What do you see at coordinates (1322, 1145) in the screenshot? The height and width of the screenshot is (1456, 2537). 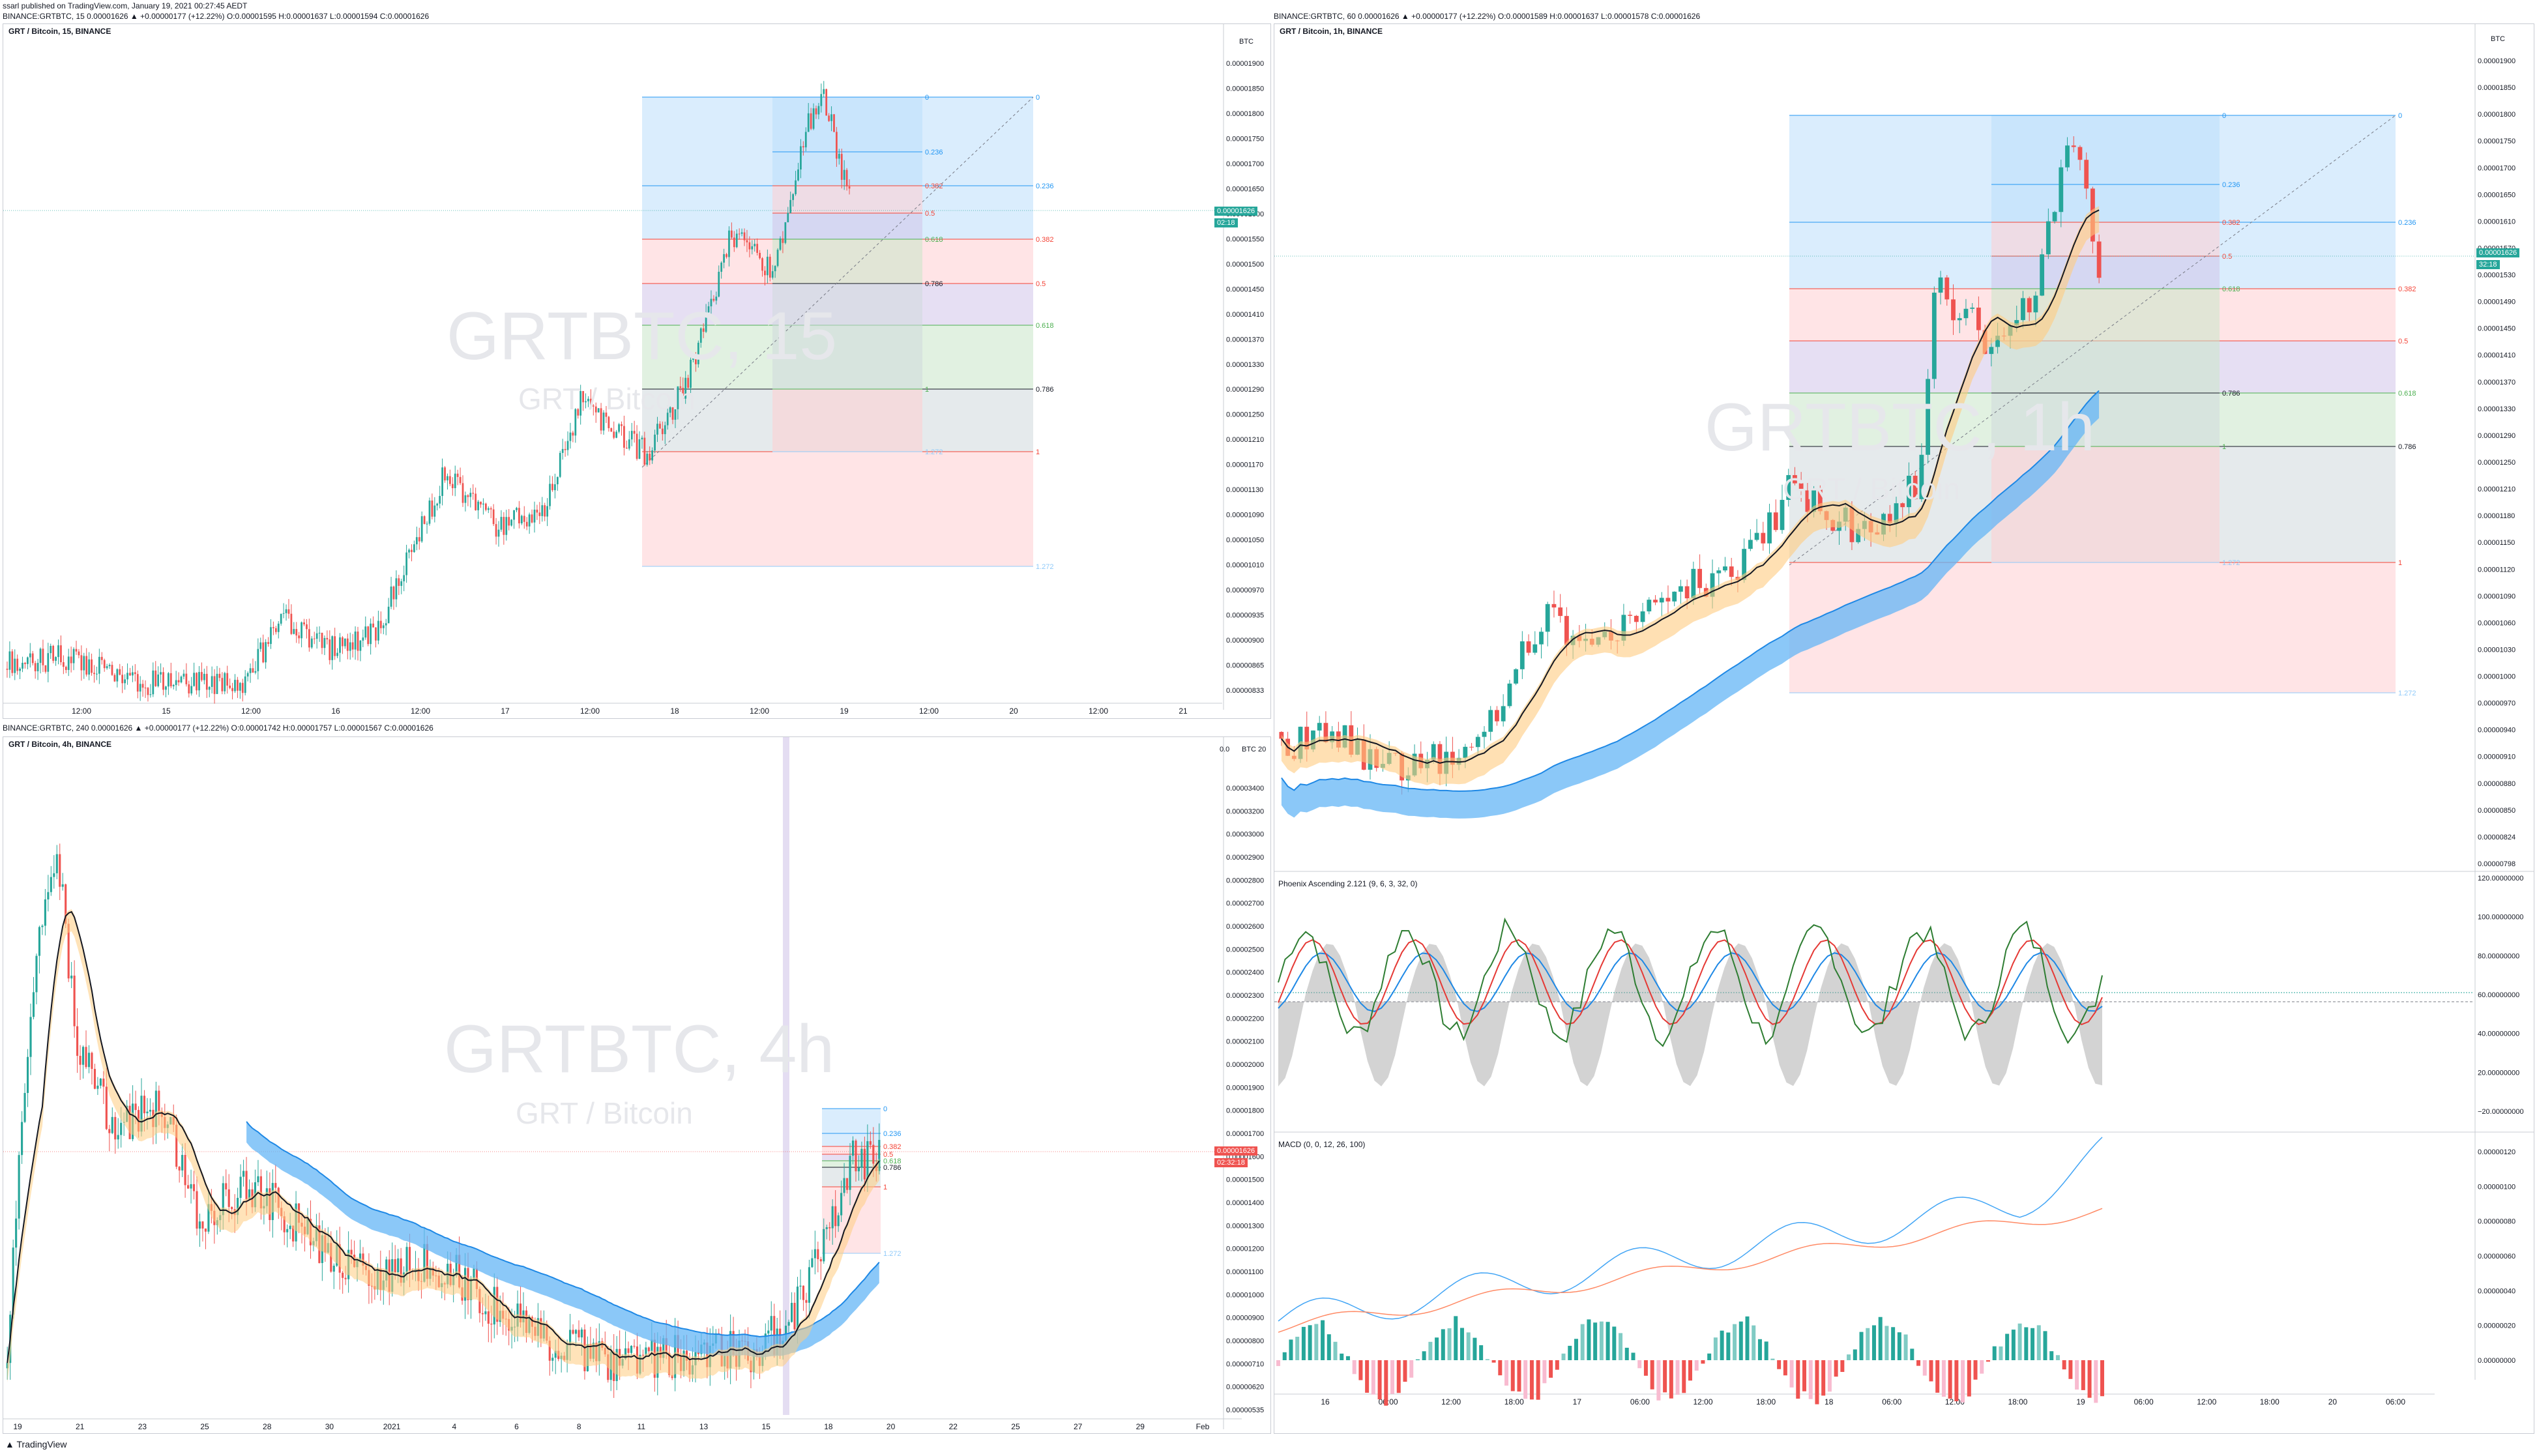 I see `macd-title: MACD (0, 0, 12, 26, 100)` at bounding box center [1322, 1145].